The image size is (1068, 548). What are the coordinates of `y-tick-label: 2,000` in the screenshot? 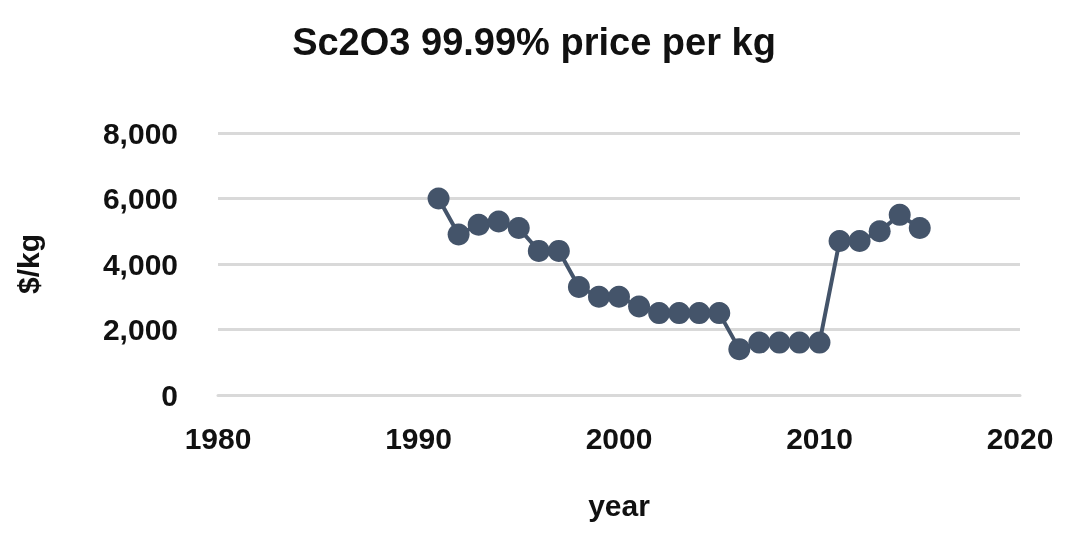 It's located at (140, 329).